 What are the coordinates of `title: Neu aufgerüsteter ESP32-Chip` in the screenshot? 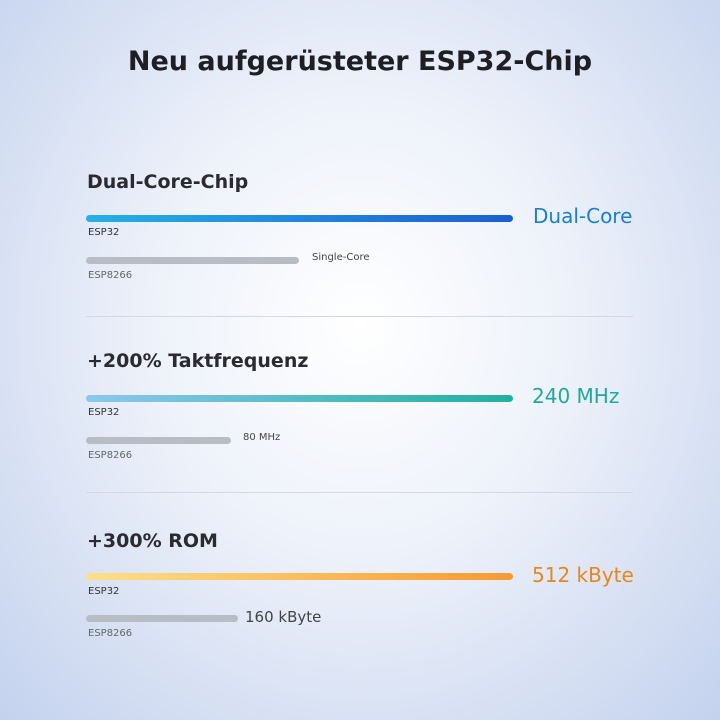 It's located at (360, 61).